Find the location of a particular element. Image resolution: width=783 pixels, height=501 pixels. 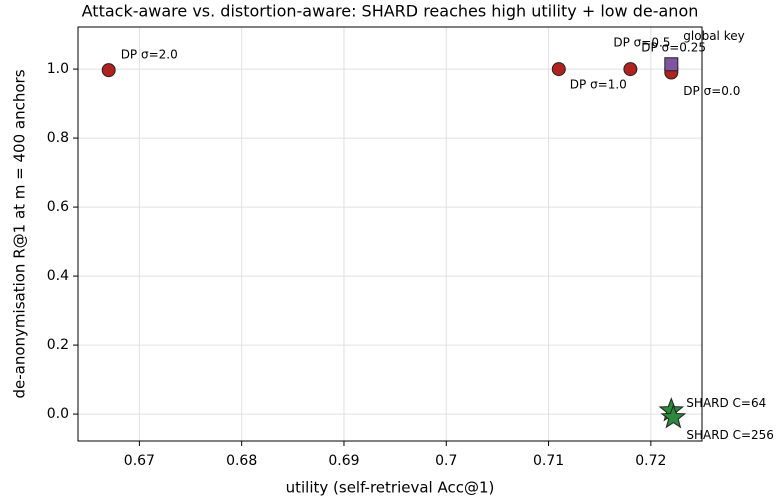

point-label: global key is located at coordinates (713, 36).